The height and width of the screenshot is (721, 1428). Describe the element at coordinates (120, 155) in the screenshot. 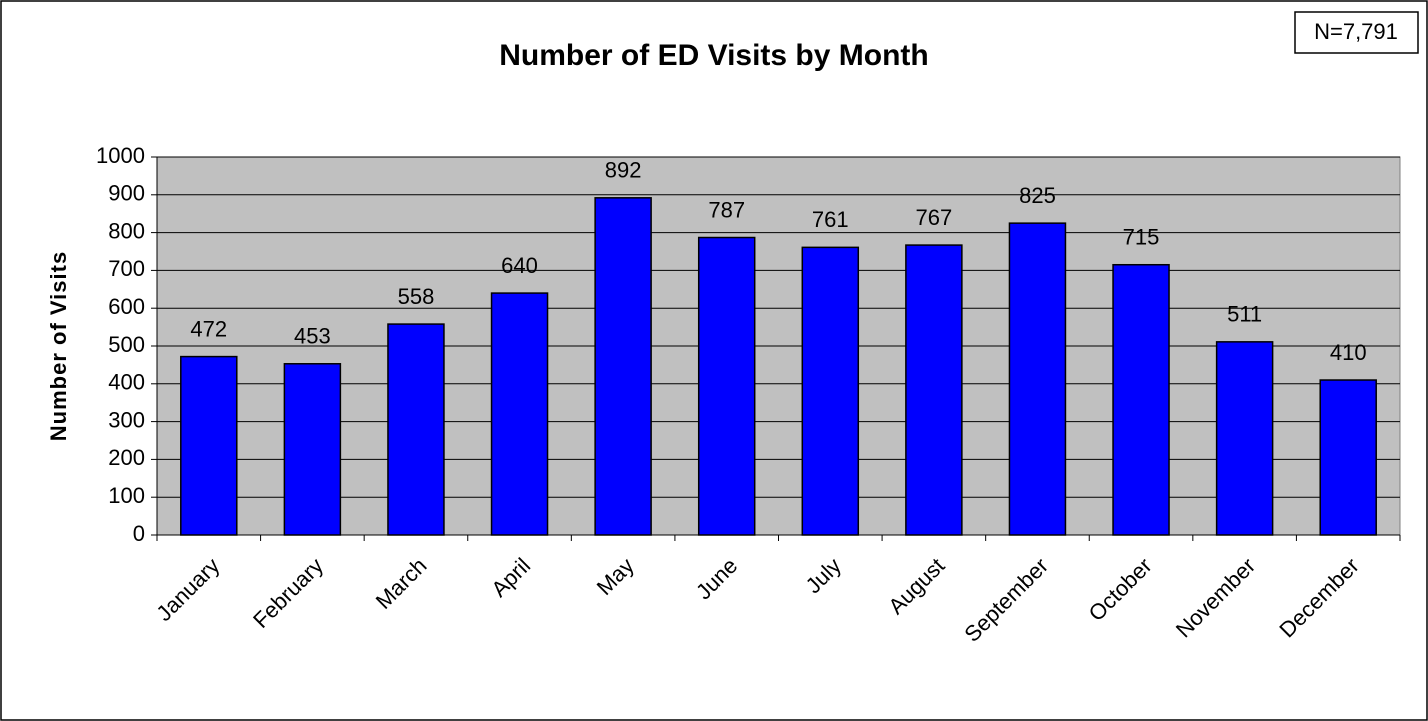

I see `y-tick-label: 1000` at that location.